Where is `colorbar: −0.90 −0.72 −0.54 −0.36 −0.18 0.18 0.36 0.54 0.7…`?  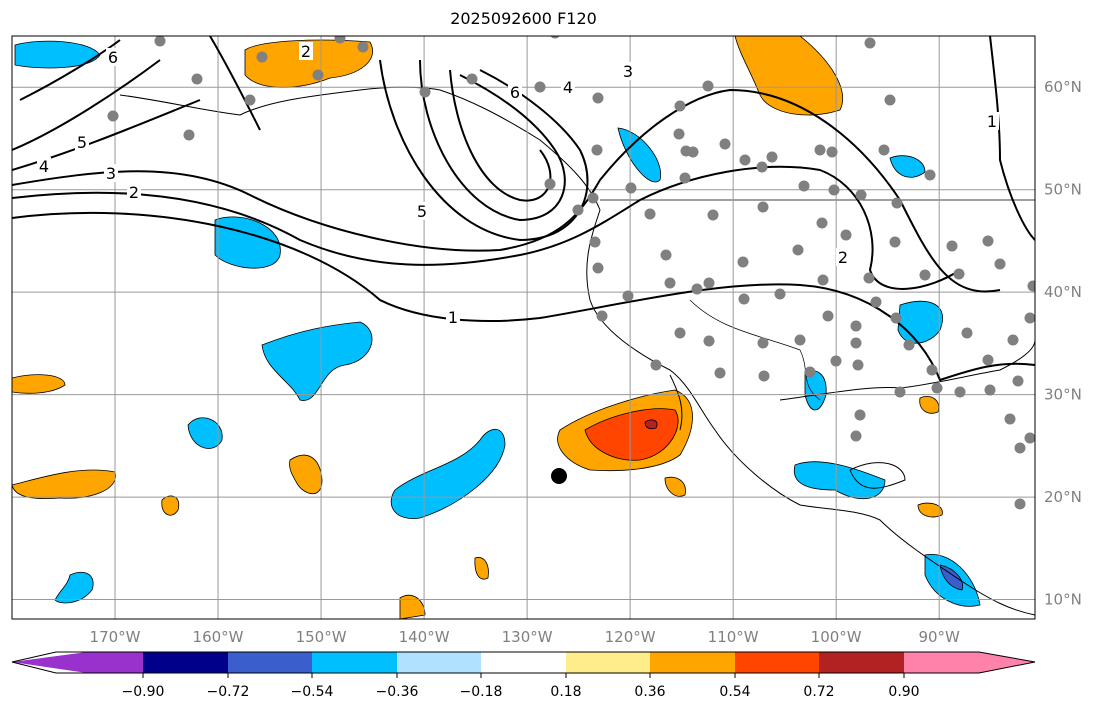
colorbar: −0.90 −0.72 −0.54 −0.36 −0.18 0.18 0.36 0.54 0.7… is located at coordinates (523, 675).